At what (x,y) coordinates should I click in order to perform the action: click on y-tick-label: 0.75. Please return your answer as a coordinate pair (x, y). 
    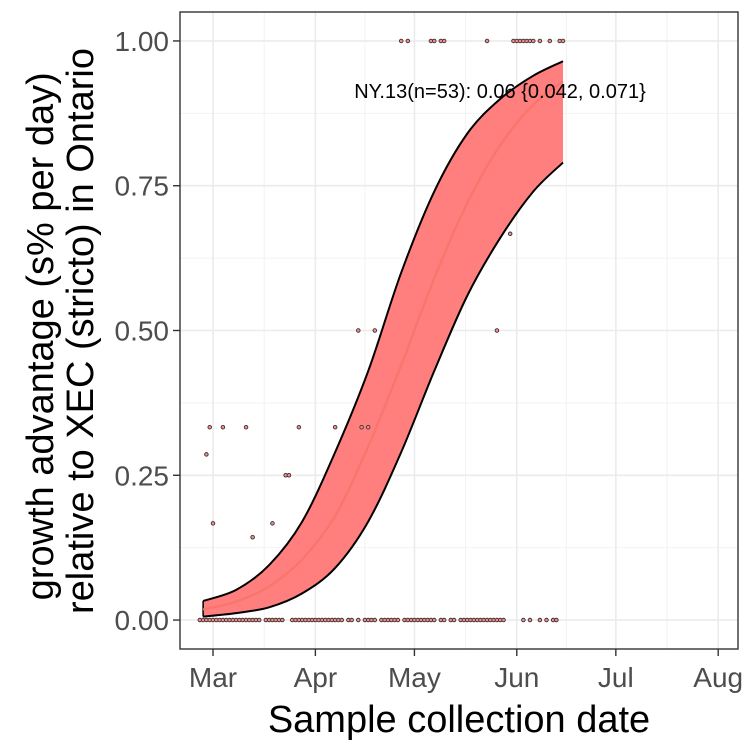
    Looking at the image, I should click on (142, 186).